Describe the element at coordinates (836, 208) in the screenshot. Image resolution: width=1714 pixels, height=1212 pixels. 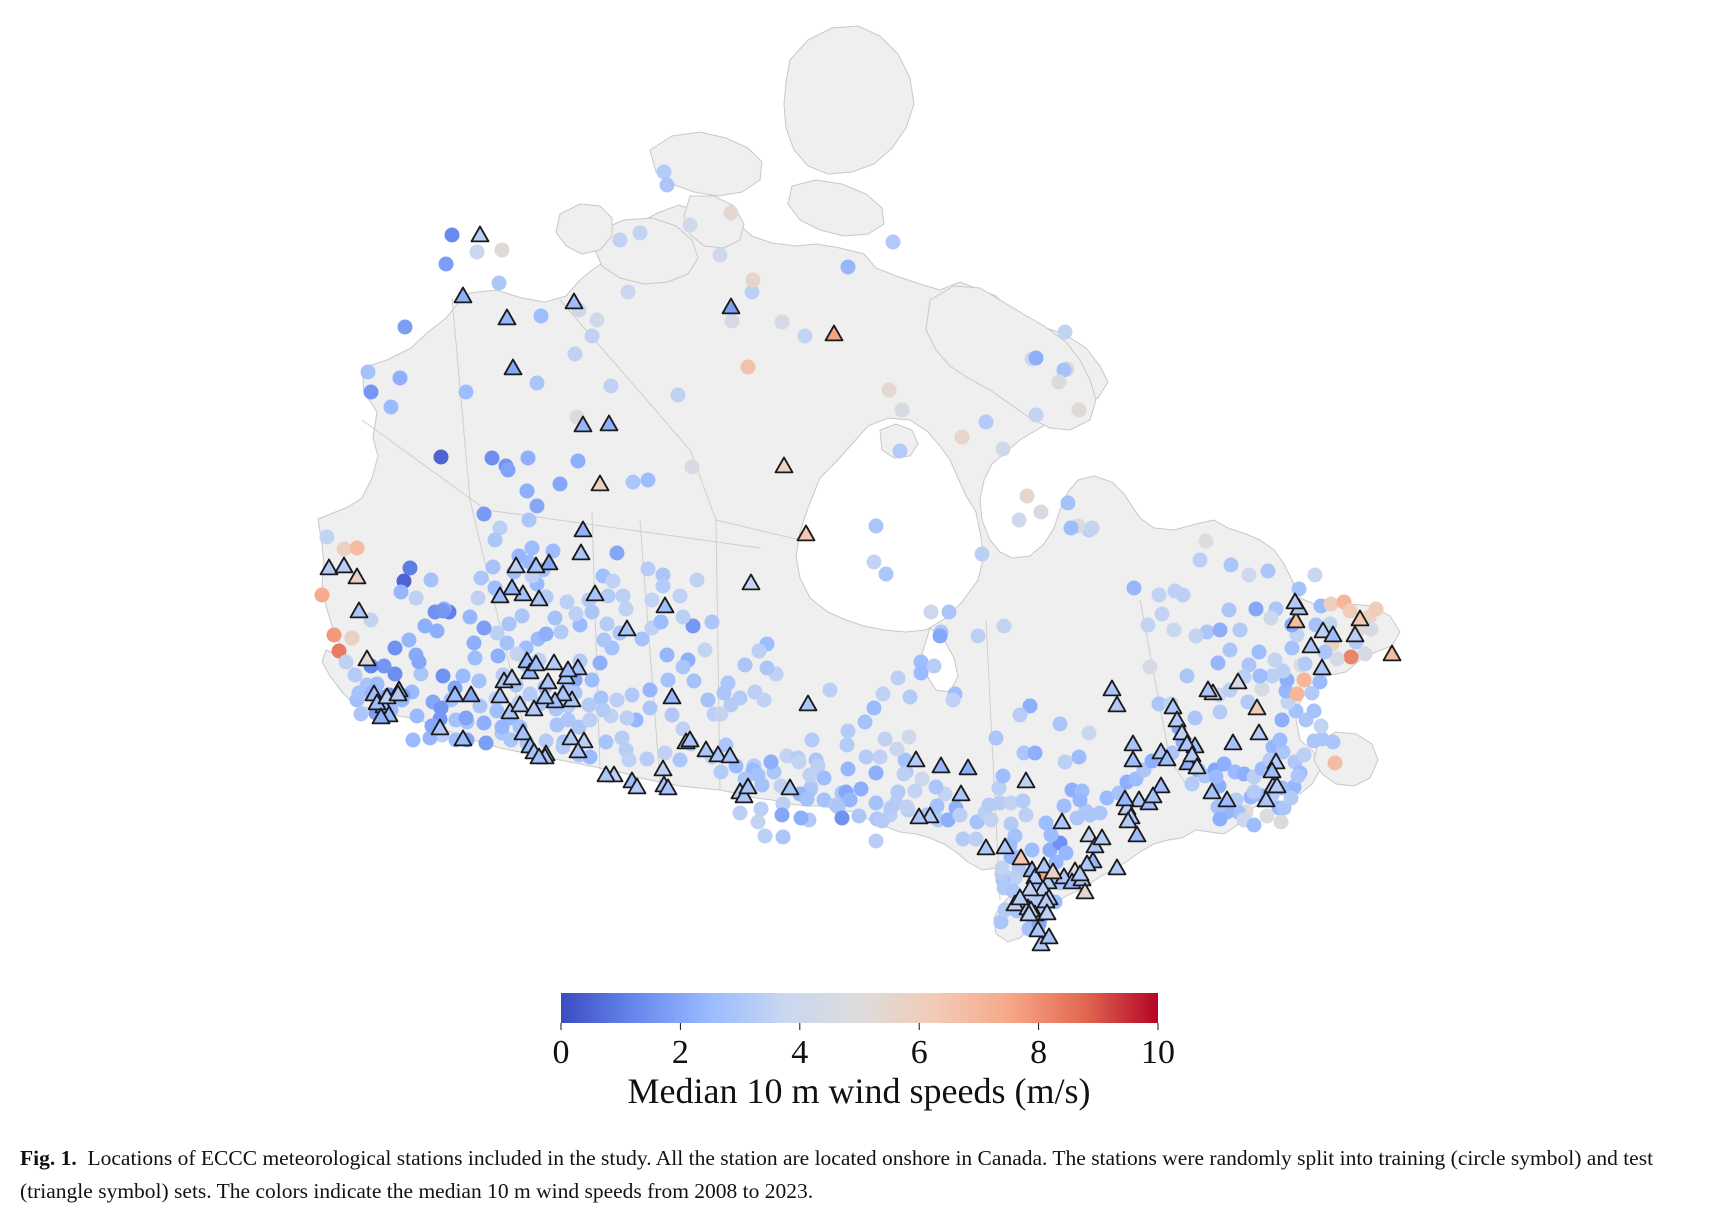
I see `devon-island` at that location.